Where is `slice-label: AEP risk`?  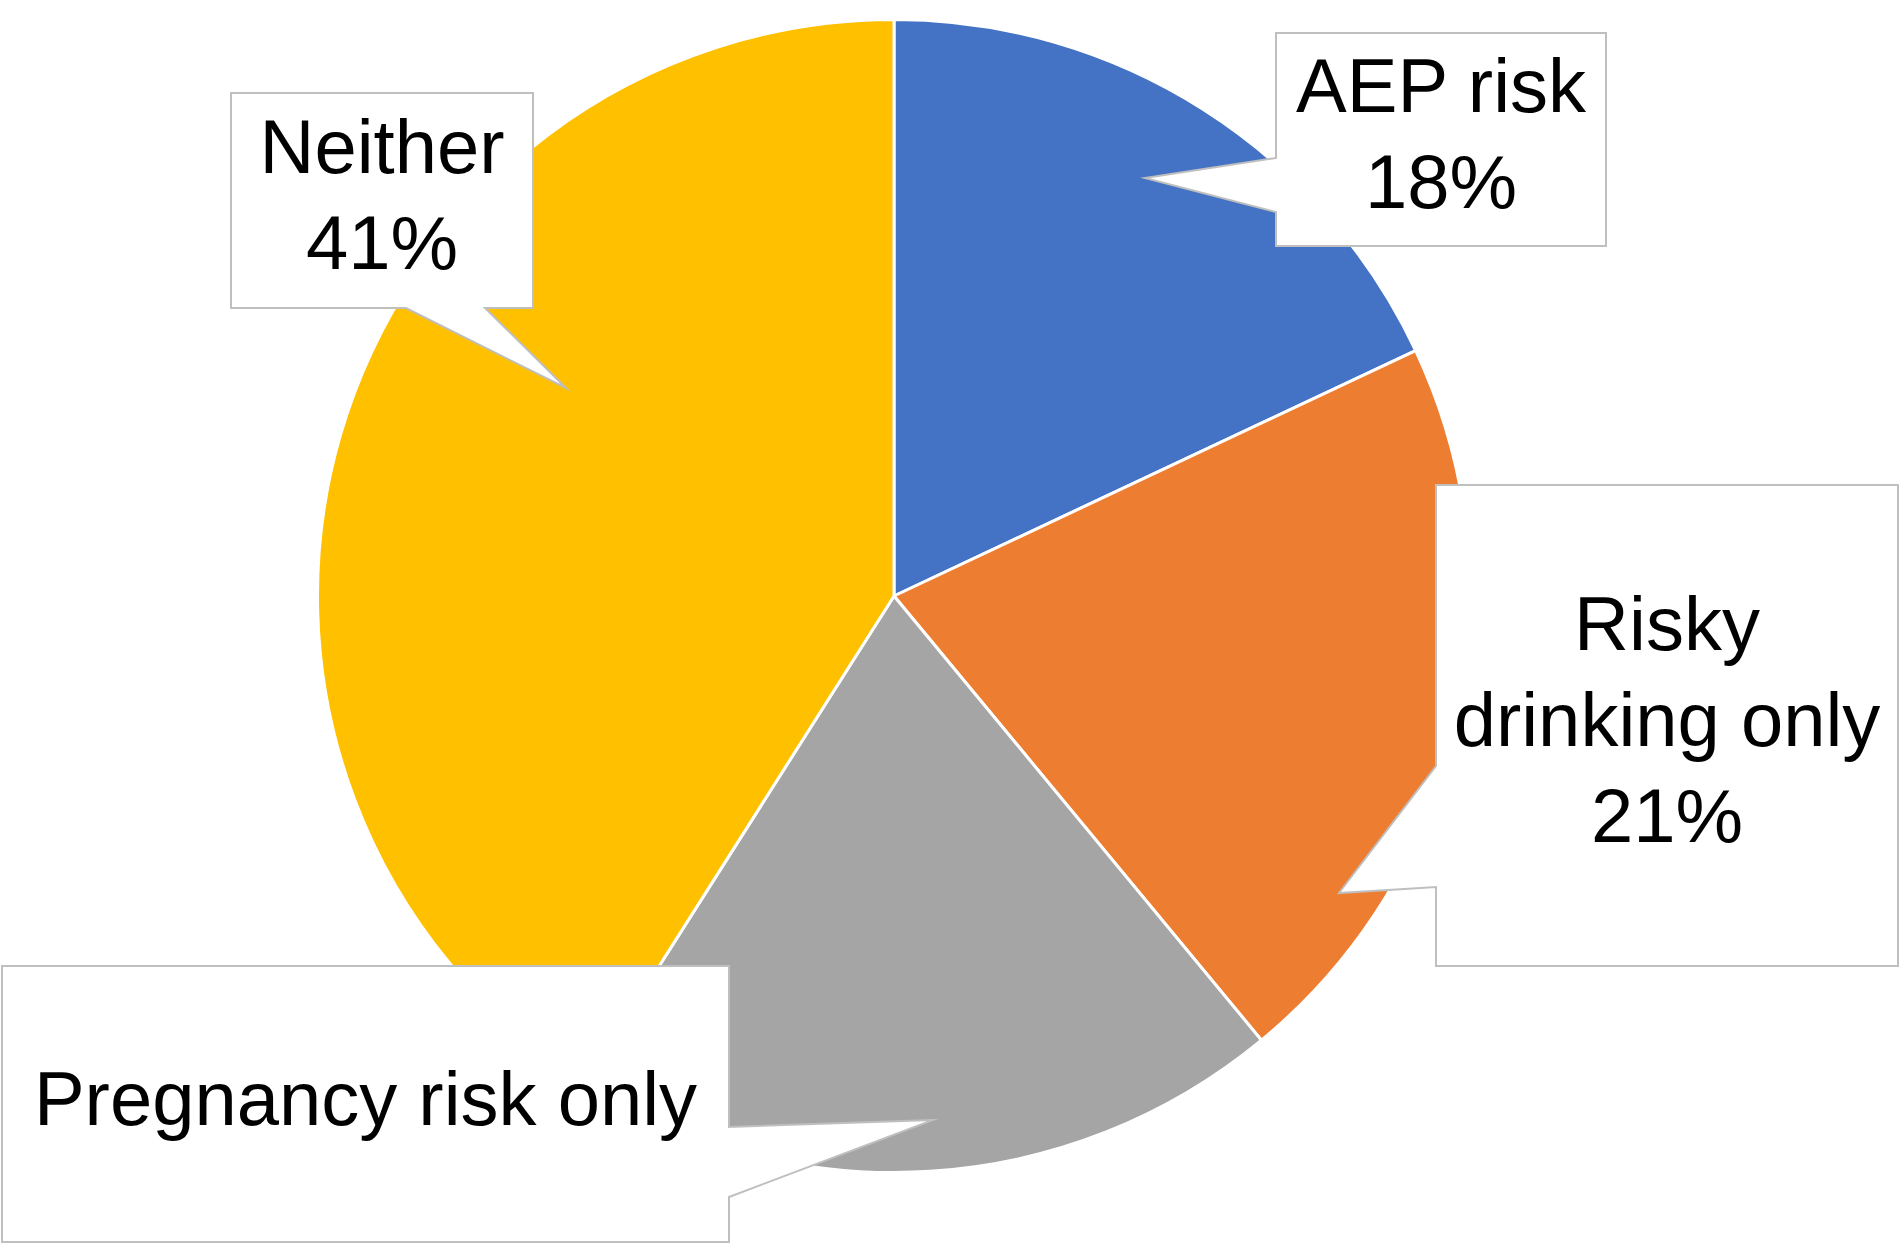
slice-label: AEP risk is located at coordinates (1441, 86).